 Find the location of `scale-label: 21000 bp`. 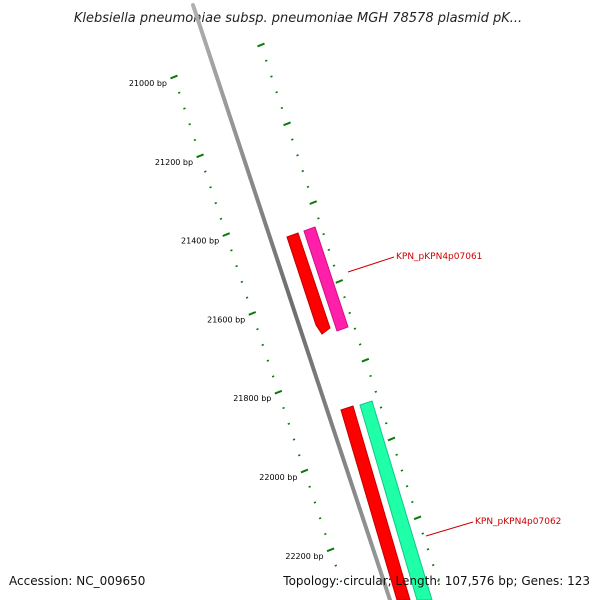

scale-label: 21000 bp is located at coordinates (148, 83).